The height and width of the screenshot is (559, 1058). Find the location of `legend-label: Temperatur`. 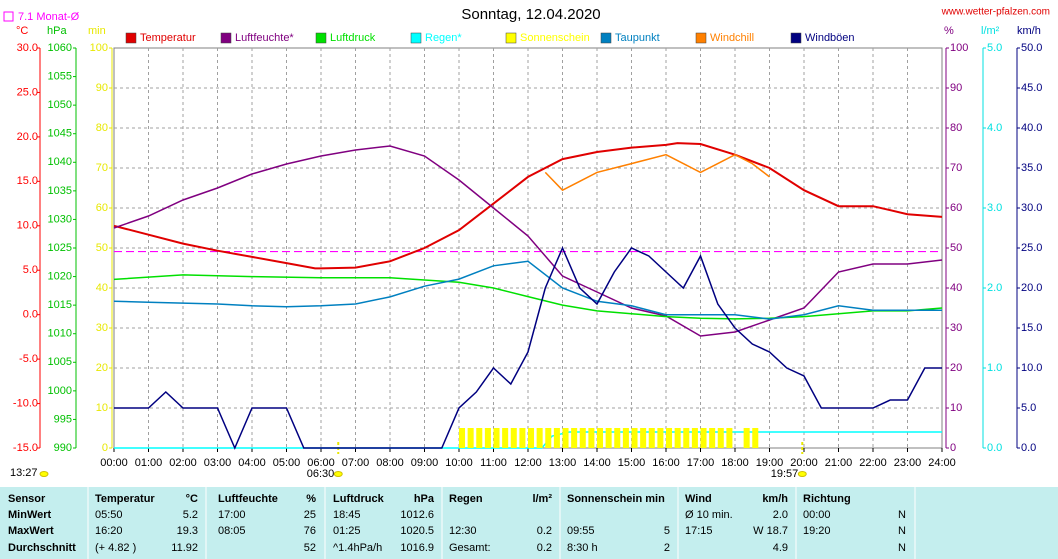

legend-label: Temperatur is located at coordinates (168, 38).